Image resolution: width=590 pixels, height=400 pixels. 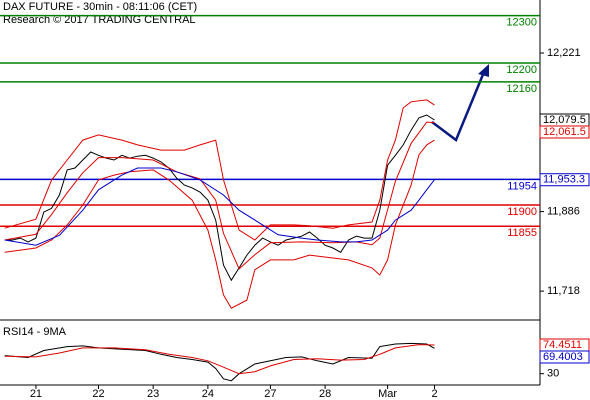 What do you see at coordinates (98, 394) in the screenshot?
I see `x-tick-label: 22` at bounding box center [98, 394].